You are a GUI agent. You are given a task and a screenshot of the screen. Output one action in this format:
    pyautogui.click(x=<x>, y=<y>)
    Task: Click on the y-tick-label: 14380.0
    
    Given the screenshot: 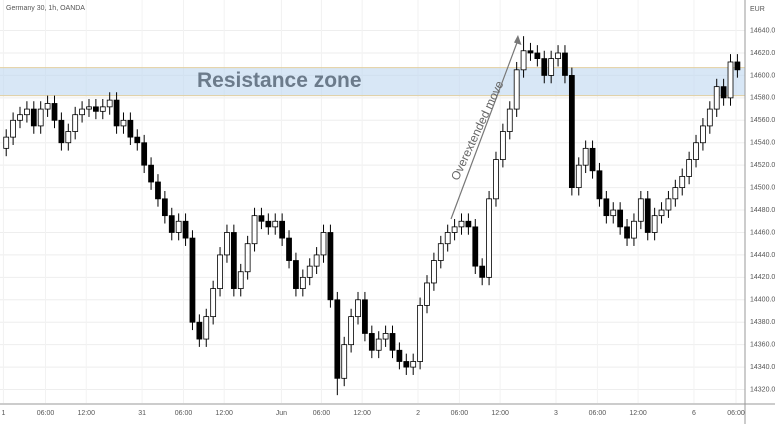 What is the action you would take?
    pyautogui.click(x=762, y=322)
    